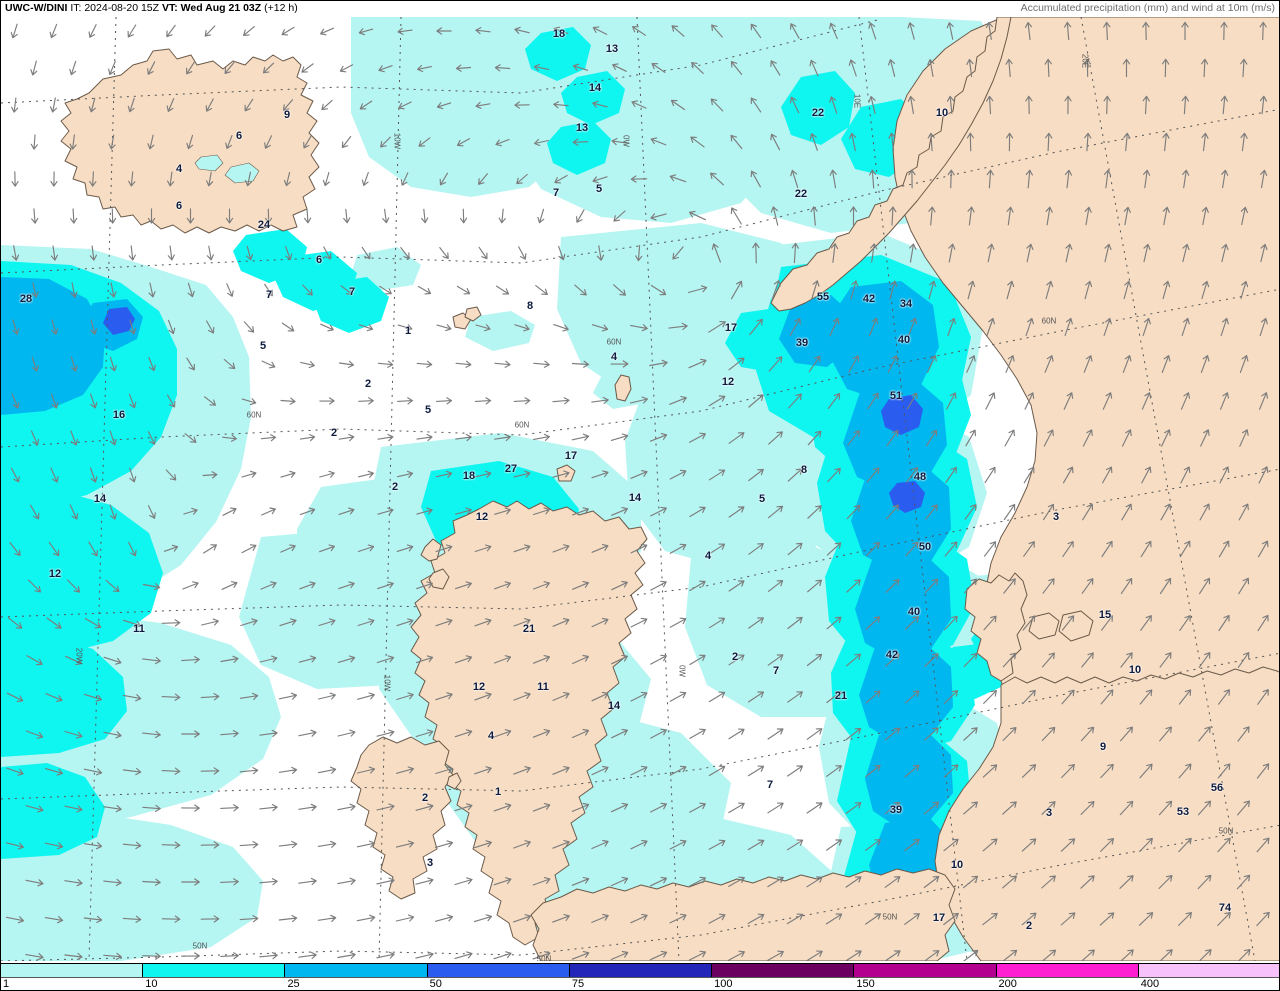 The height and width of the screenshot is (991, 1280). What do you see at coordinates (890, 917) in the screenshot?
I see `graticule-label: 50N` at bounding box center [890, 917].